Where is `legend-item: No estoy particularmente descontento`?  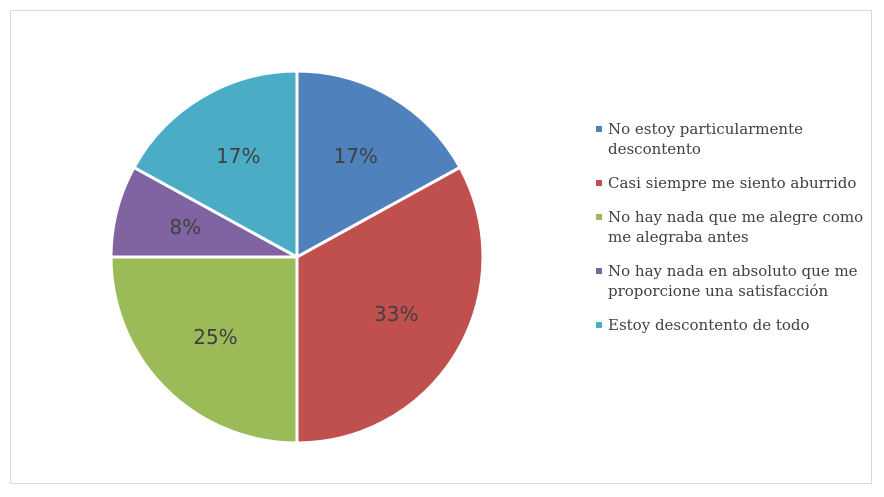 legend-item: No estoy particularmente descontento is located at coordinates (740, 139).